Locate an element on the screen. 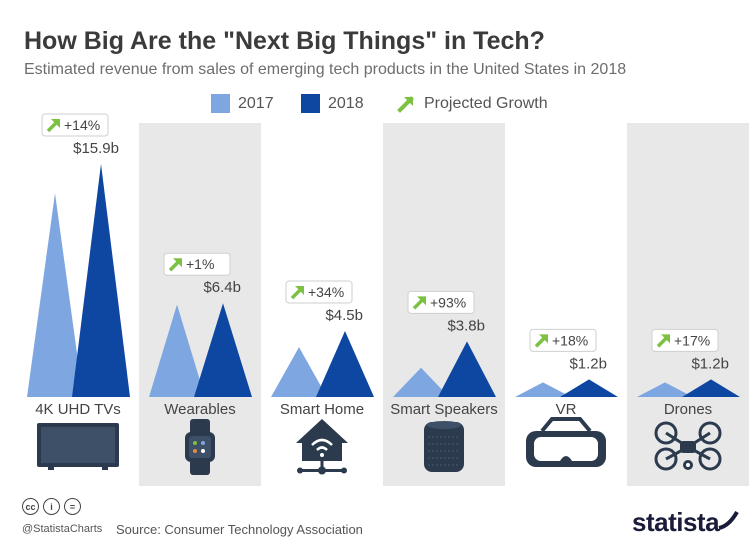  attribution-icon: i is located at coordinates (51, 506).